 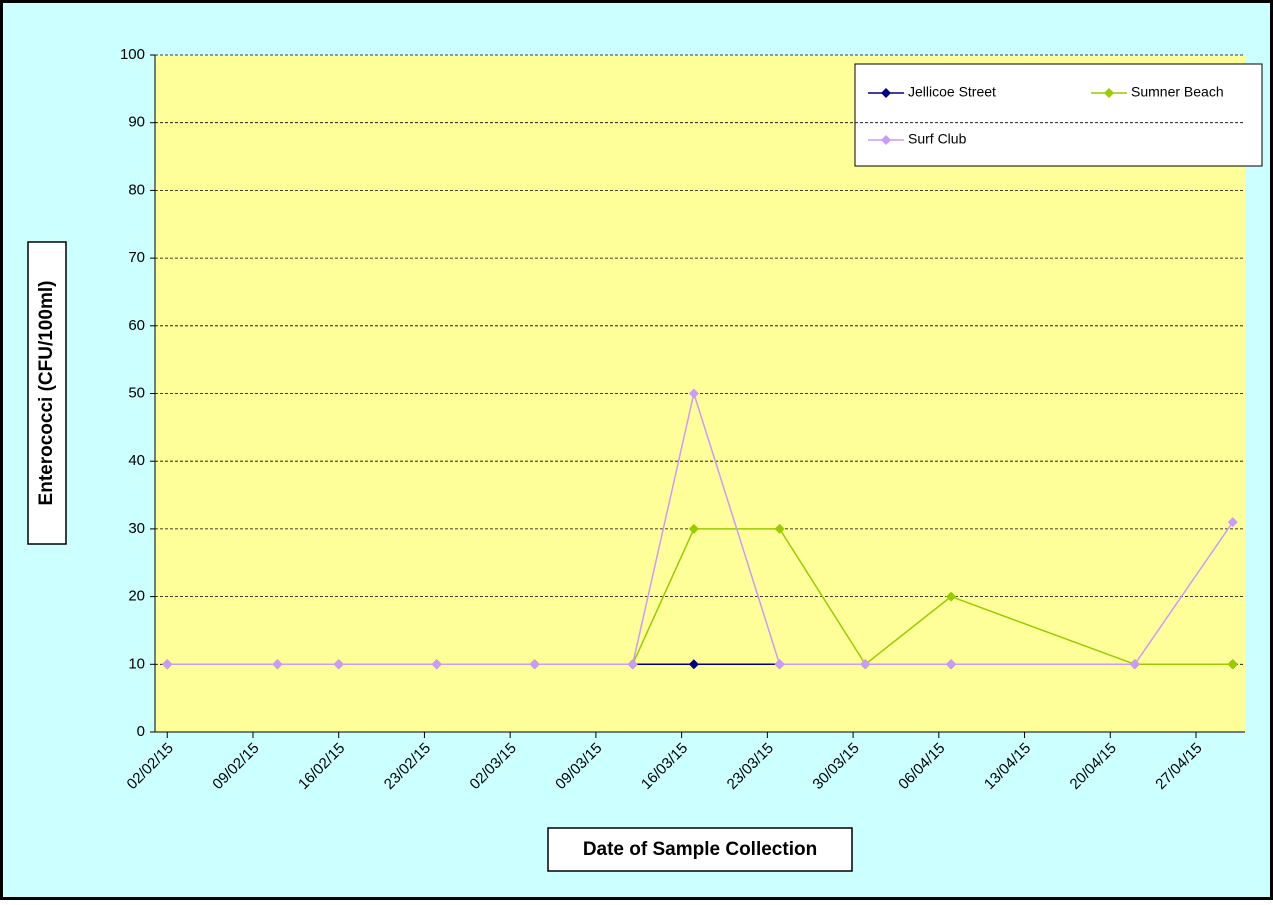 I want to click on y-tick-label: 40, so click(x=136, y=460).